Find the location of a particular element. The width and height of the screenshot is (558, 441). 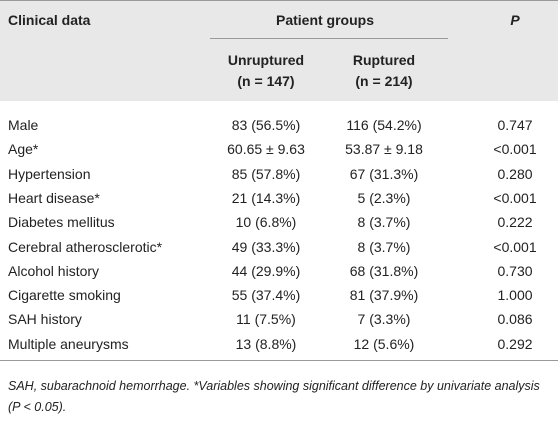

table-cell: 68 (31.8%) is located at coordinates (384, 270).